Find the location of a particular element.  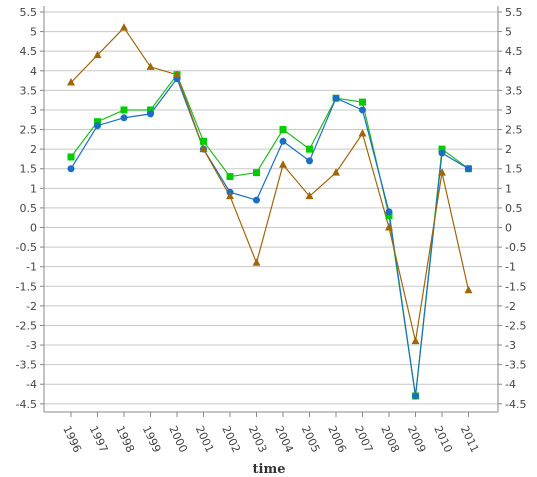

y-tick-label-left: -1.5 is located at coordinates (26, 286).